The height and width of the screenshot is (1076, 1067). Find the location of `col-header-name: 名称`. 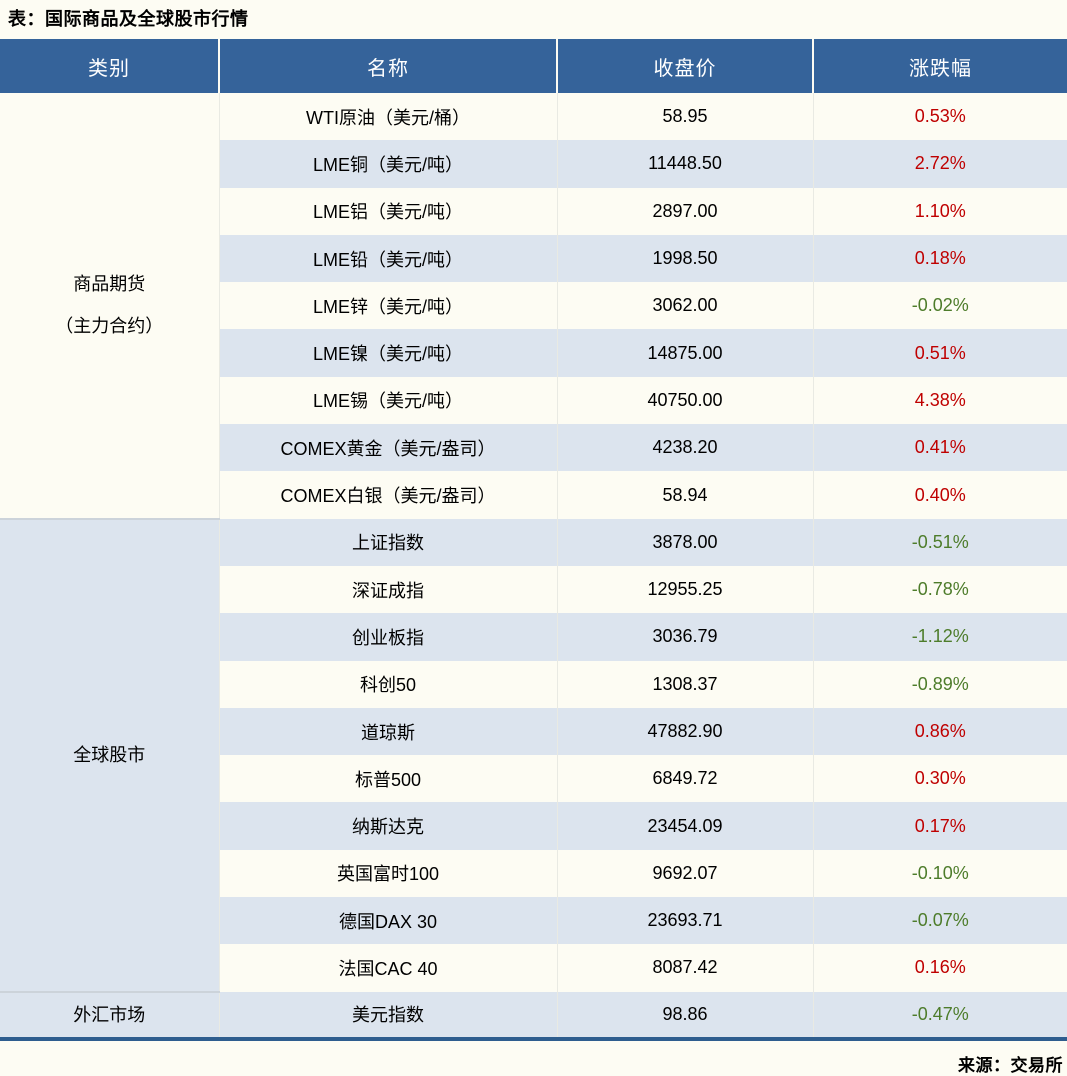

col-header-name: 名称 is located at coordinates (387, 66).